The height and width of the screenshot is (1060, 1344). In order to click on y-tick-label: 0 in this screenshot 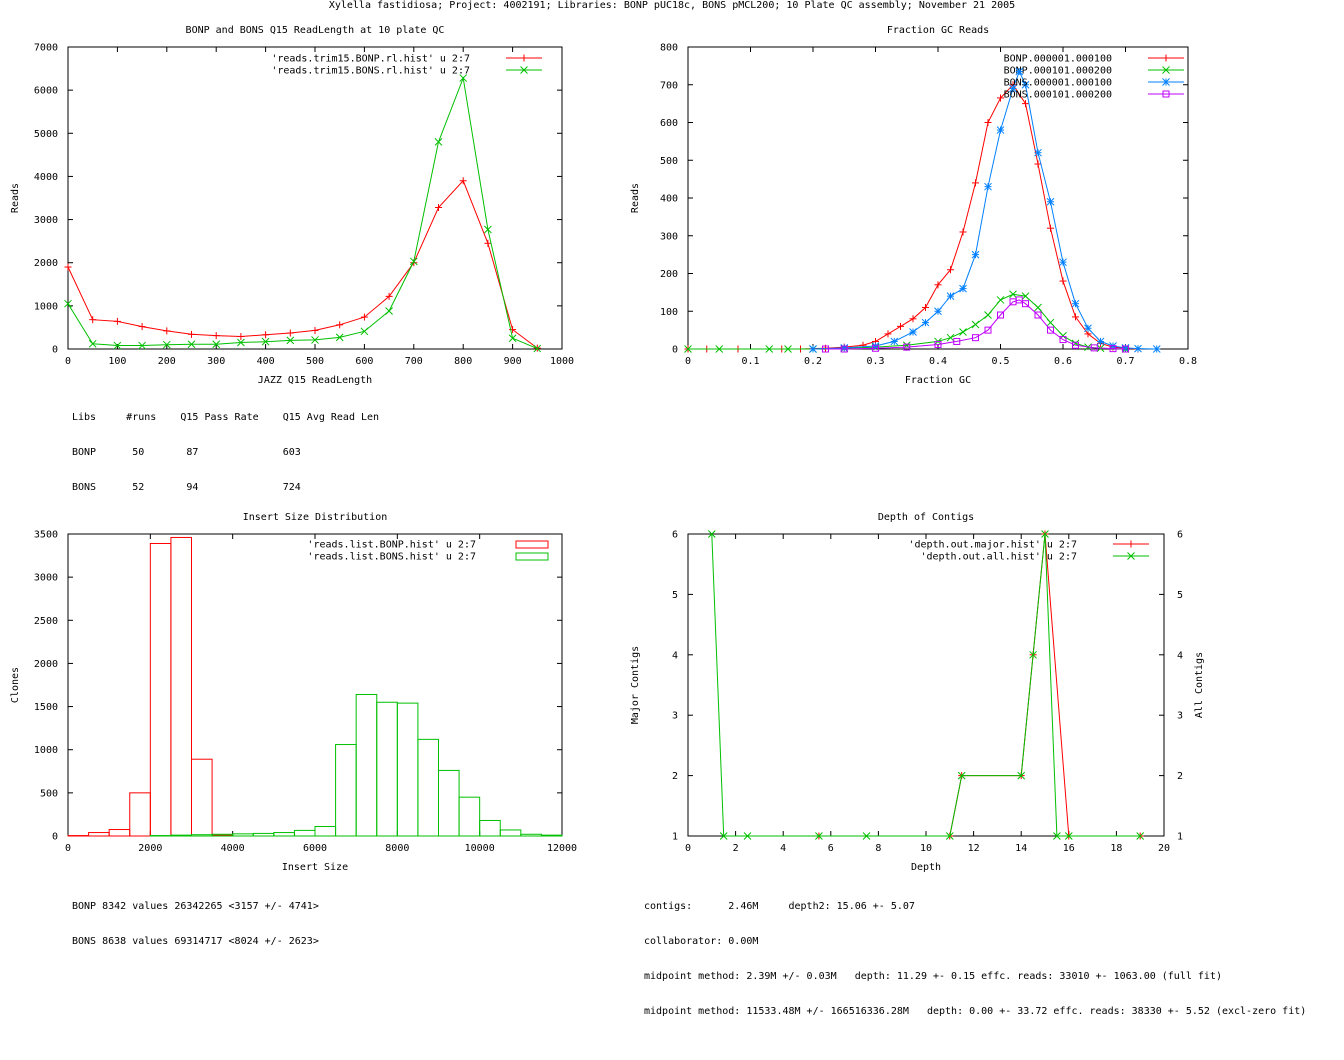, I will do `click(55, 837)`.